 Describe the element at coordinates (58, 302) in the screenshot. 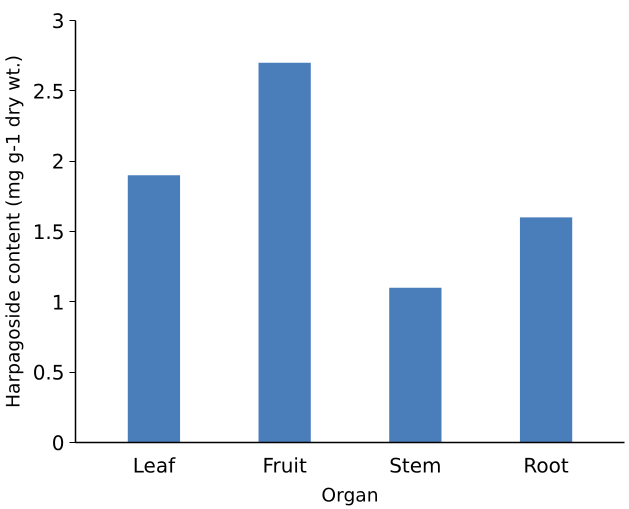

I see `y-tick-label: 1` at that location.